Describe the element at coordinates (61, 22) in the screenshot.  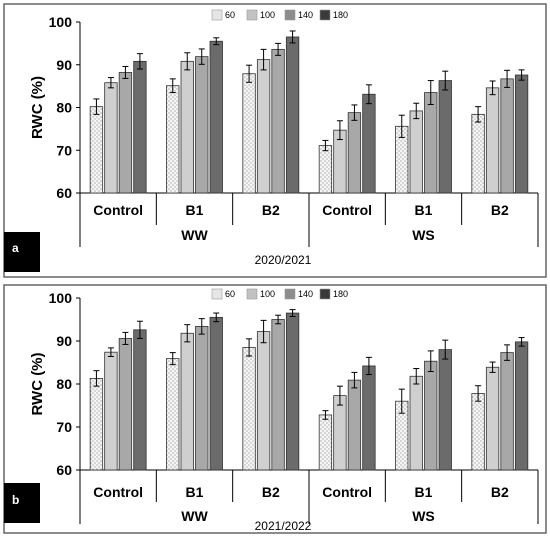
I see `y-tick-label: 100` at that location.